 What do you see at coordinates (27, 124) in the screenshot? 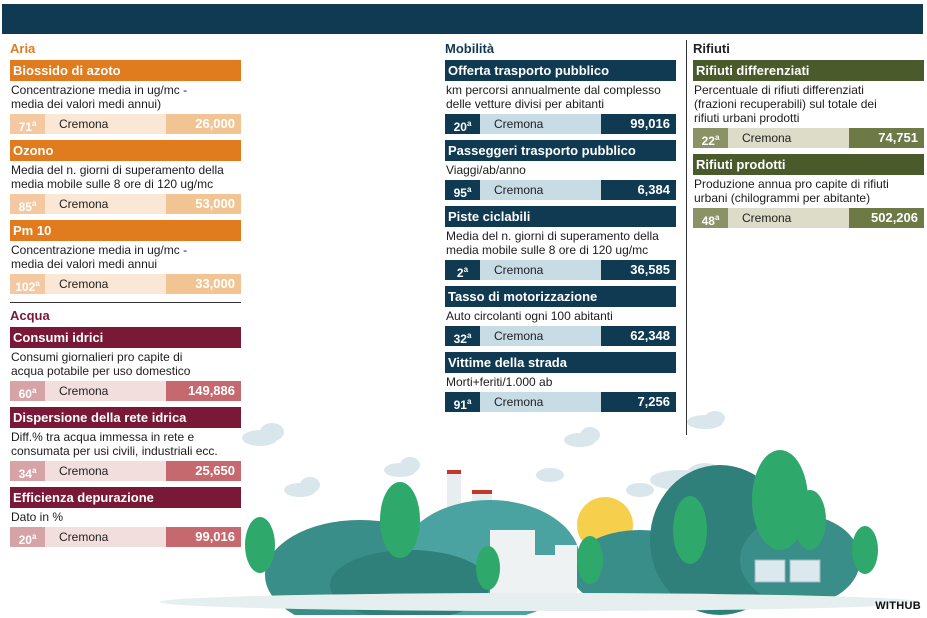
I see `rank-badge: 71a` at bounding box center [27, 124].